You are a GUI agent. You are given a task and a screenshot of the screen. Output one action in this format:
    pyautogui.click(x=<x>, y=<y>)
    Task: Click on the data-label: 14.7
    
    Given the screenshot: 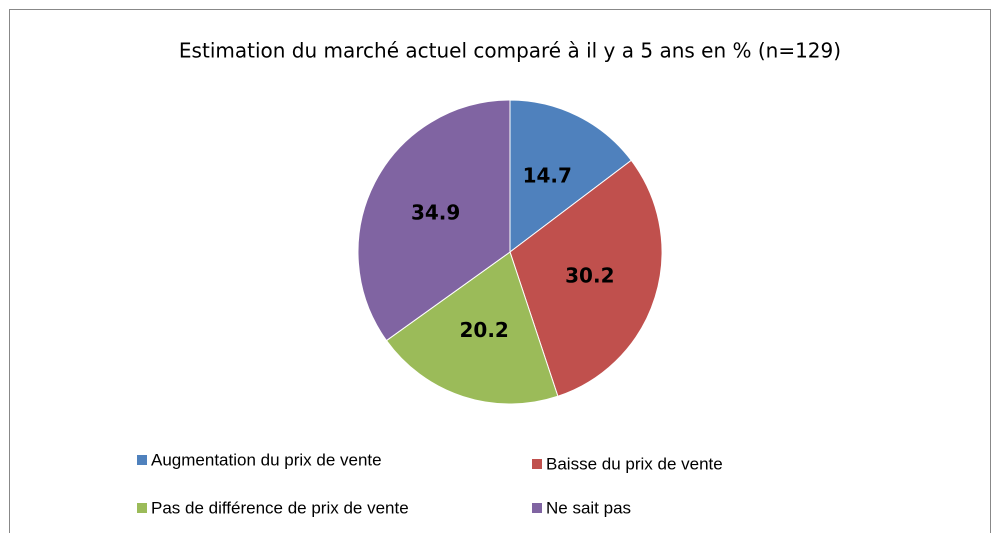 What is the action you would take?
    pyautogui.click(x=547, y=176)
    